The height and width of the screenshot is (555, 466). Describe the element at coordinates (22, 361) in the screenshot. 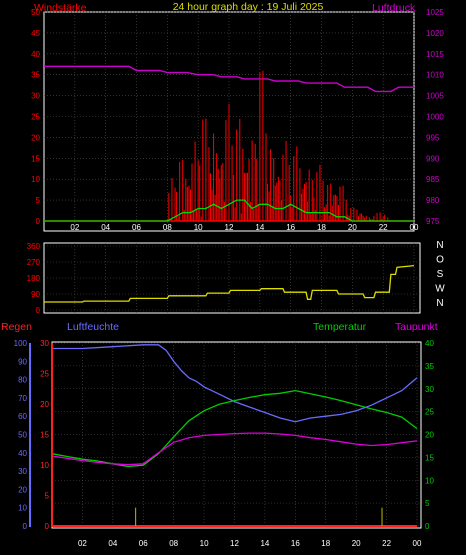

I see `humidity-tick-label: 90` at that location.